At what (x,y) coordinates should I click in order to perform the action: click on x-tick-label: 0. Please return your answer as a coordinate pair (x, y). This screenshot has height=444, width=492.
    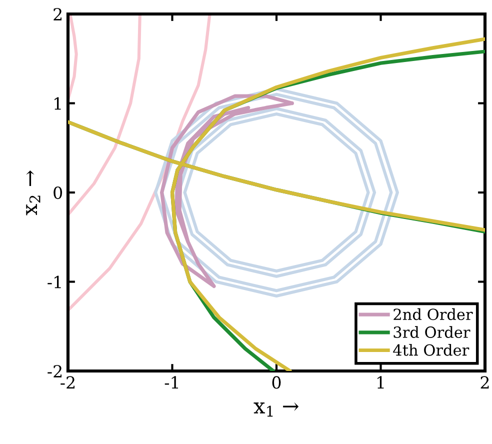
    Looking at the image, I should click on (276, 382).